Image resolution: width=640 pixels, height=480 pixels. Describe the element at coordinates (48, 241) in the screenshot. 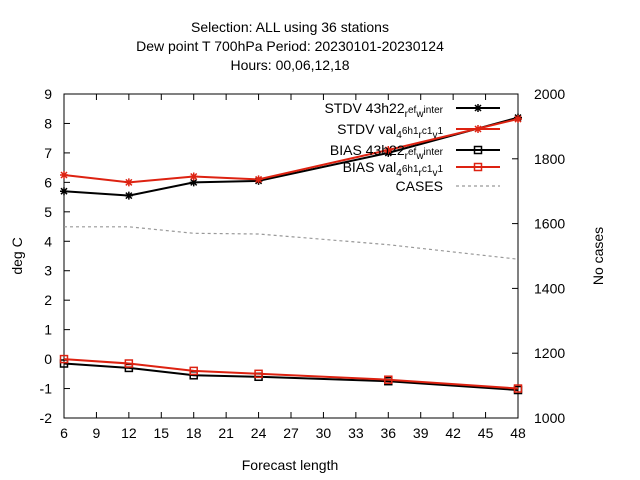

I see `y-tick-label: 4` at that location.